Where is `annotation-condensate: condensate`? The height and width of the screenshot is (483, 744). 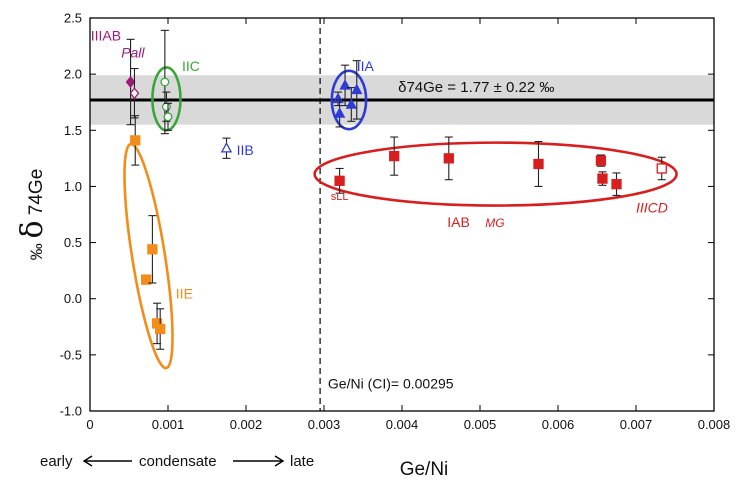
annotation-condensate: condensate is located at coordinates (178, 461).